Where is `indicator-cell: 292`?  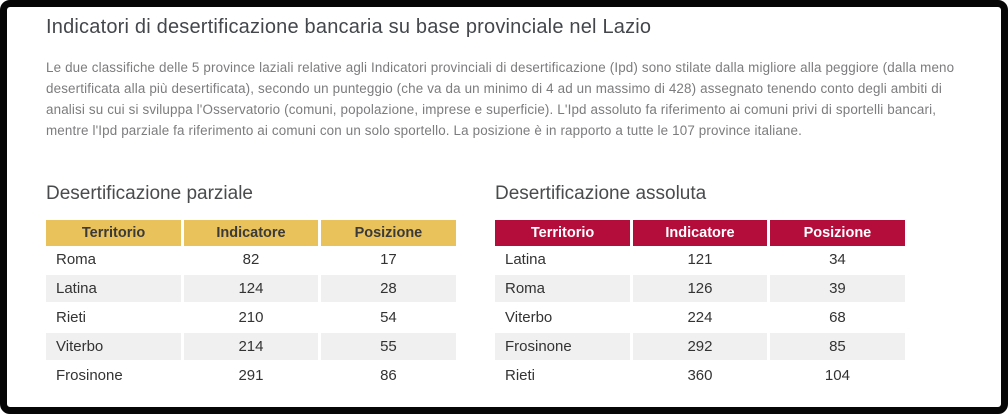 indicator-cell: 292 is located at coordinates (700, 347).